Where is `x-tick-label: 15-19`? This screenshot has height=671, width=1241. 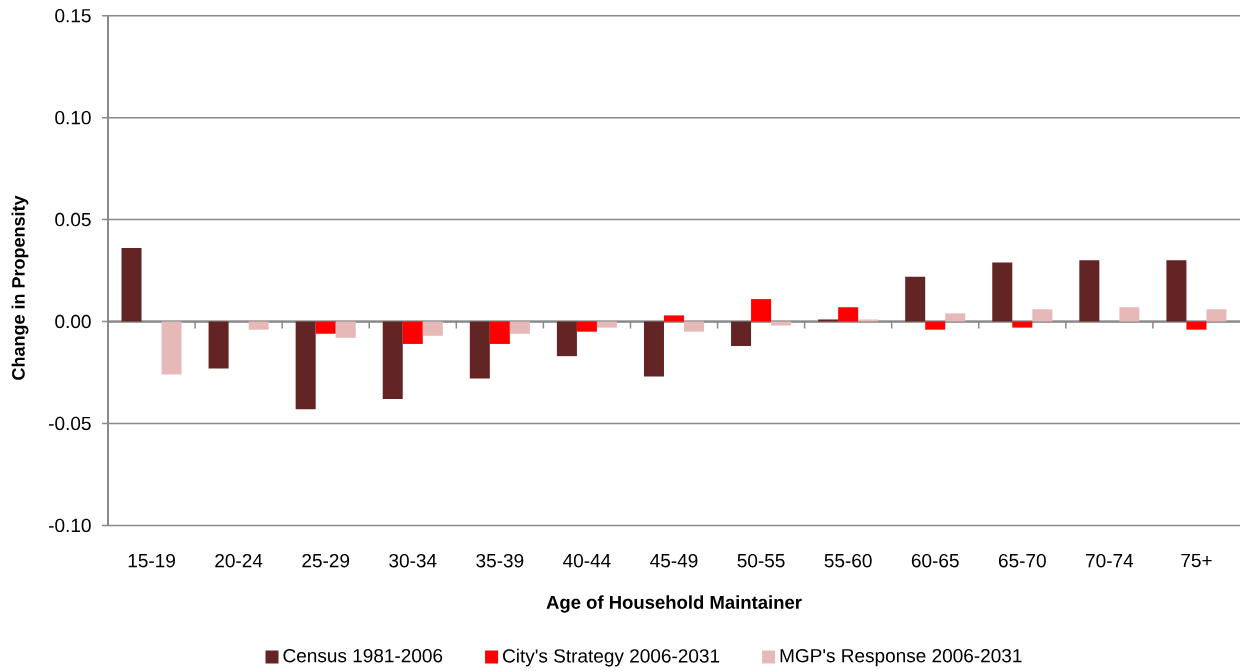
x-tick-label: 15-19 is located at coordinates (151, 560).